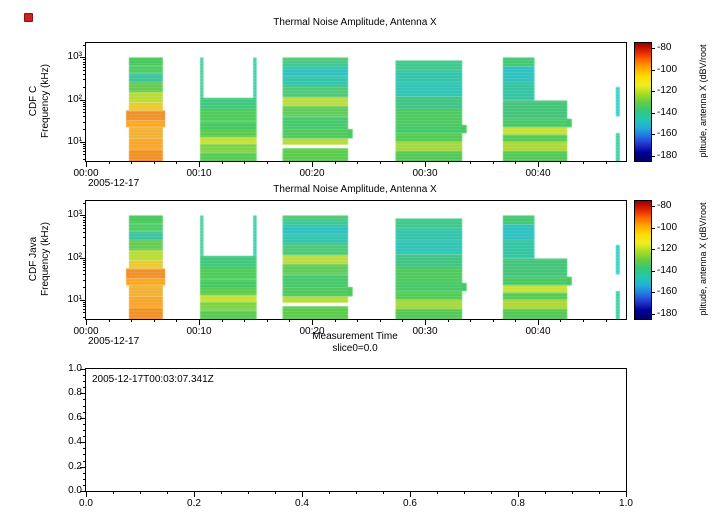  What do you see at coordinates (75, 490) in the screenshot?
I see `y-tick-label: 0.0` at bounding box center [75, 490].